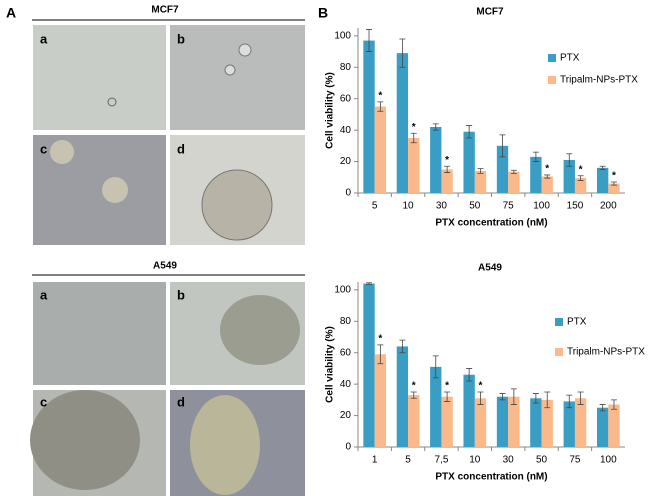 This screenshot has height=496, width=660. What do you see at coordinates (570, 58) in the screenshot?
I see `legend-label: PTX` at bounding box center [570, 58].